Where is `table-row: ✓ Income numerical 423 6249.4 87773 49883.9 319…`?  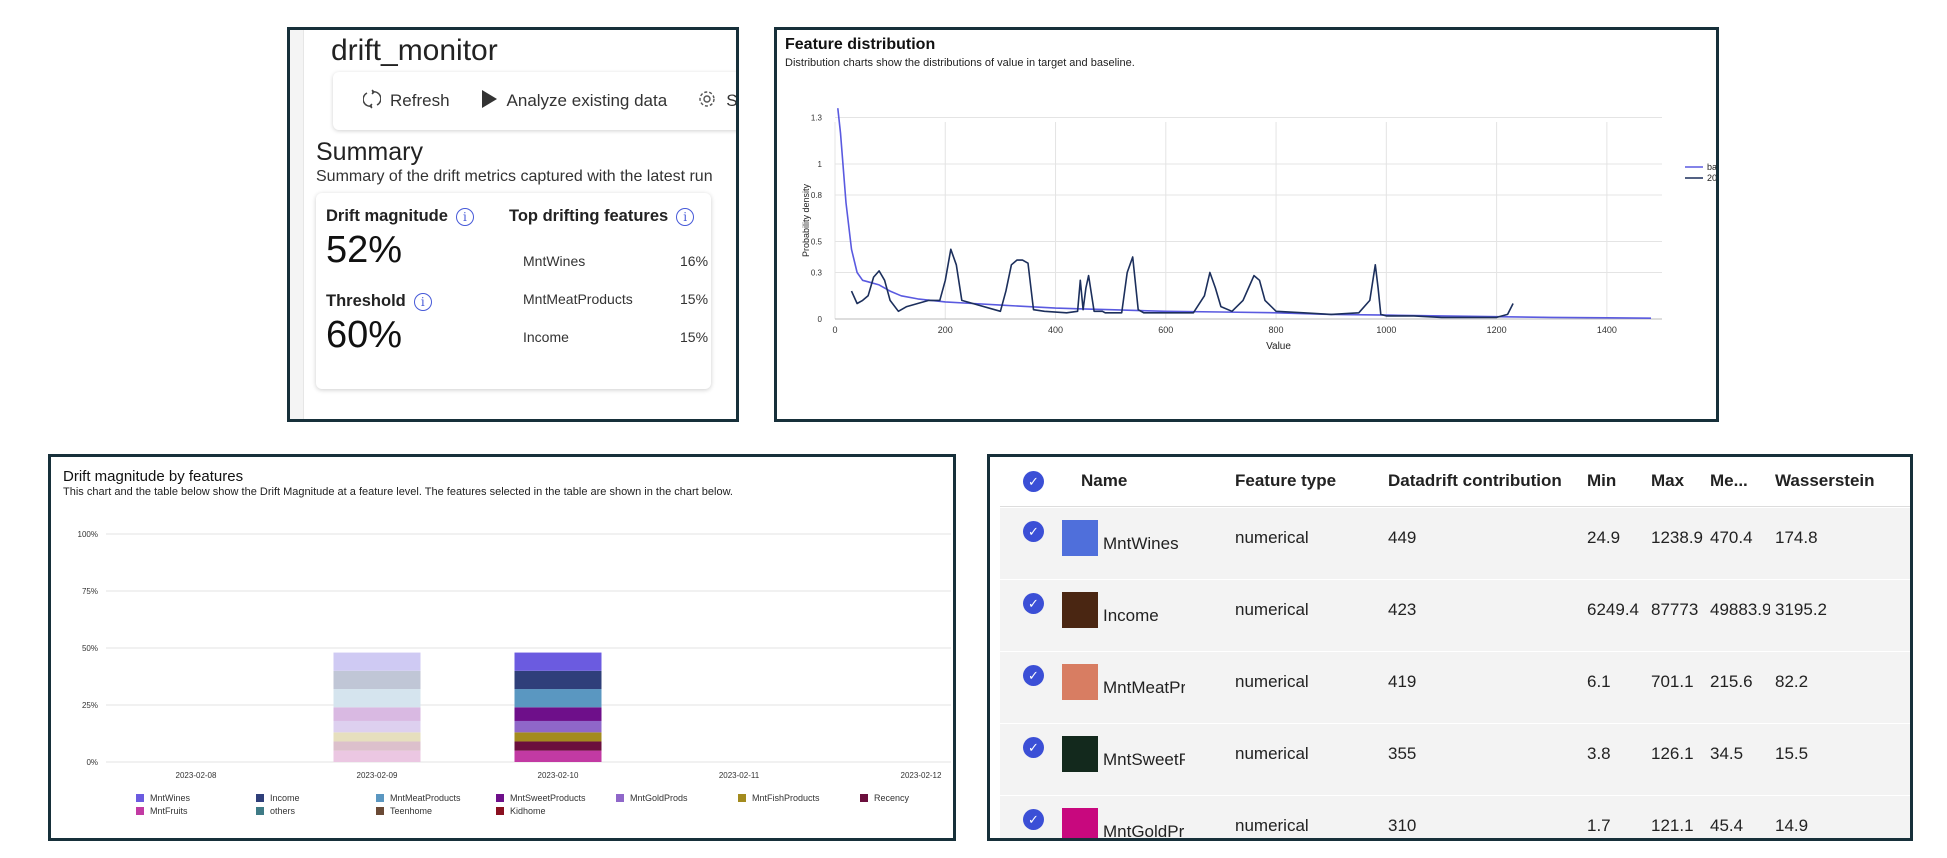 table-row: ✓ Income numerical 423 6249.4 87773 49883.9 319… is located at coordinates (1455, 616).